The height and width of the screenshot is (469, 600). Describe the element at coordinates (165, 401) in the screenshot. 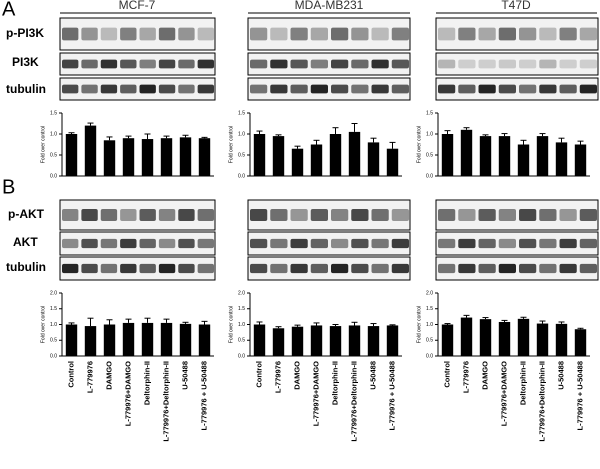

I see `x-tick-label: L-779976+Deltorphin-II` at that location.